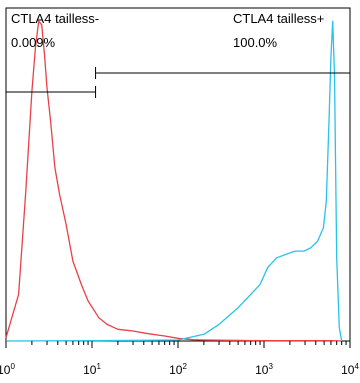 The height and width of the screenshot is (383, 360). I want to click on gate-layer, so click(178, 82).